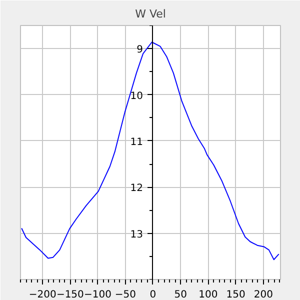  Describe the element at coordinates (208, 295) in the screenshot. I see `x-tick-label: 100` at that location.